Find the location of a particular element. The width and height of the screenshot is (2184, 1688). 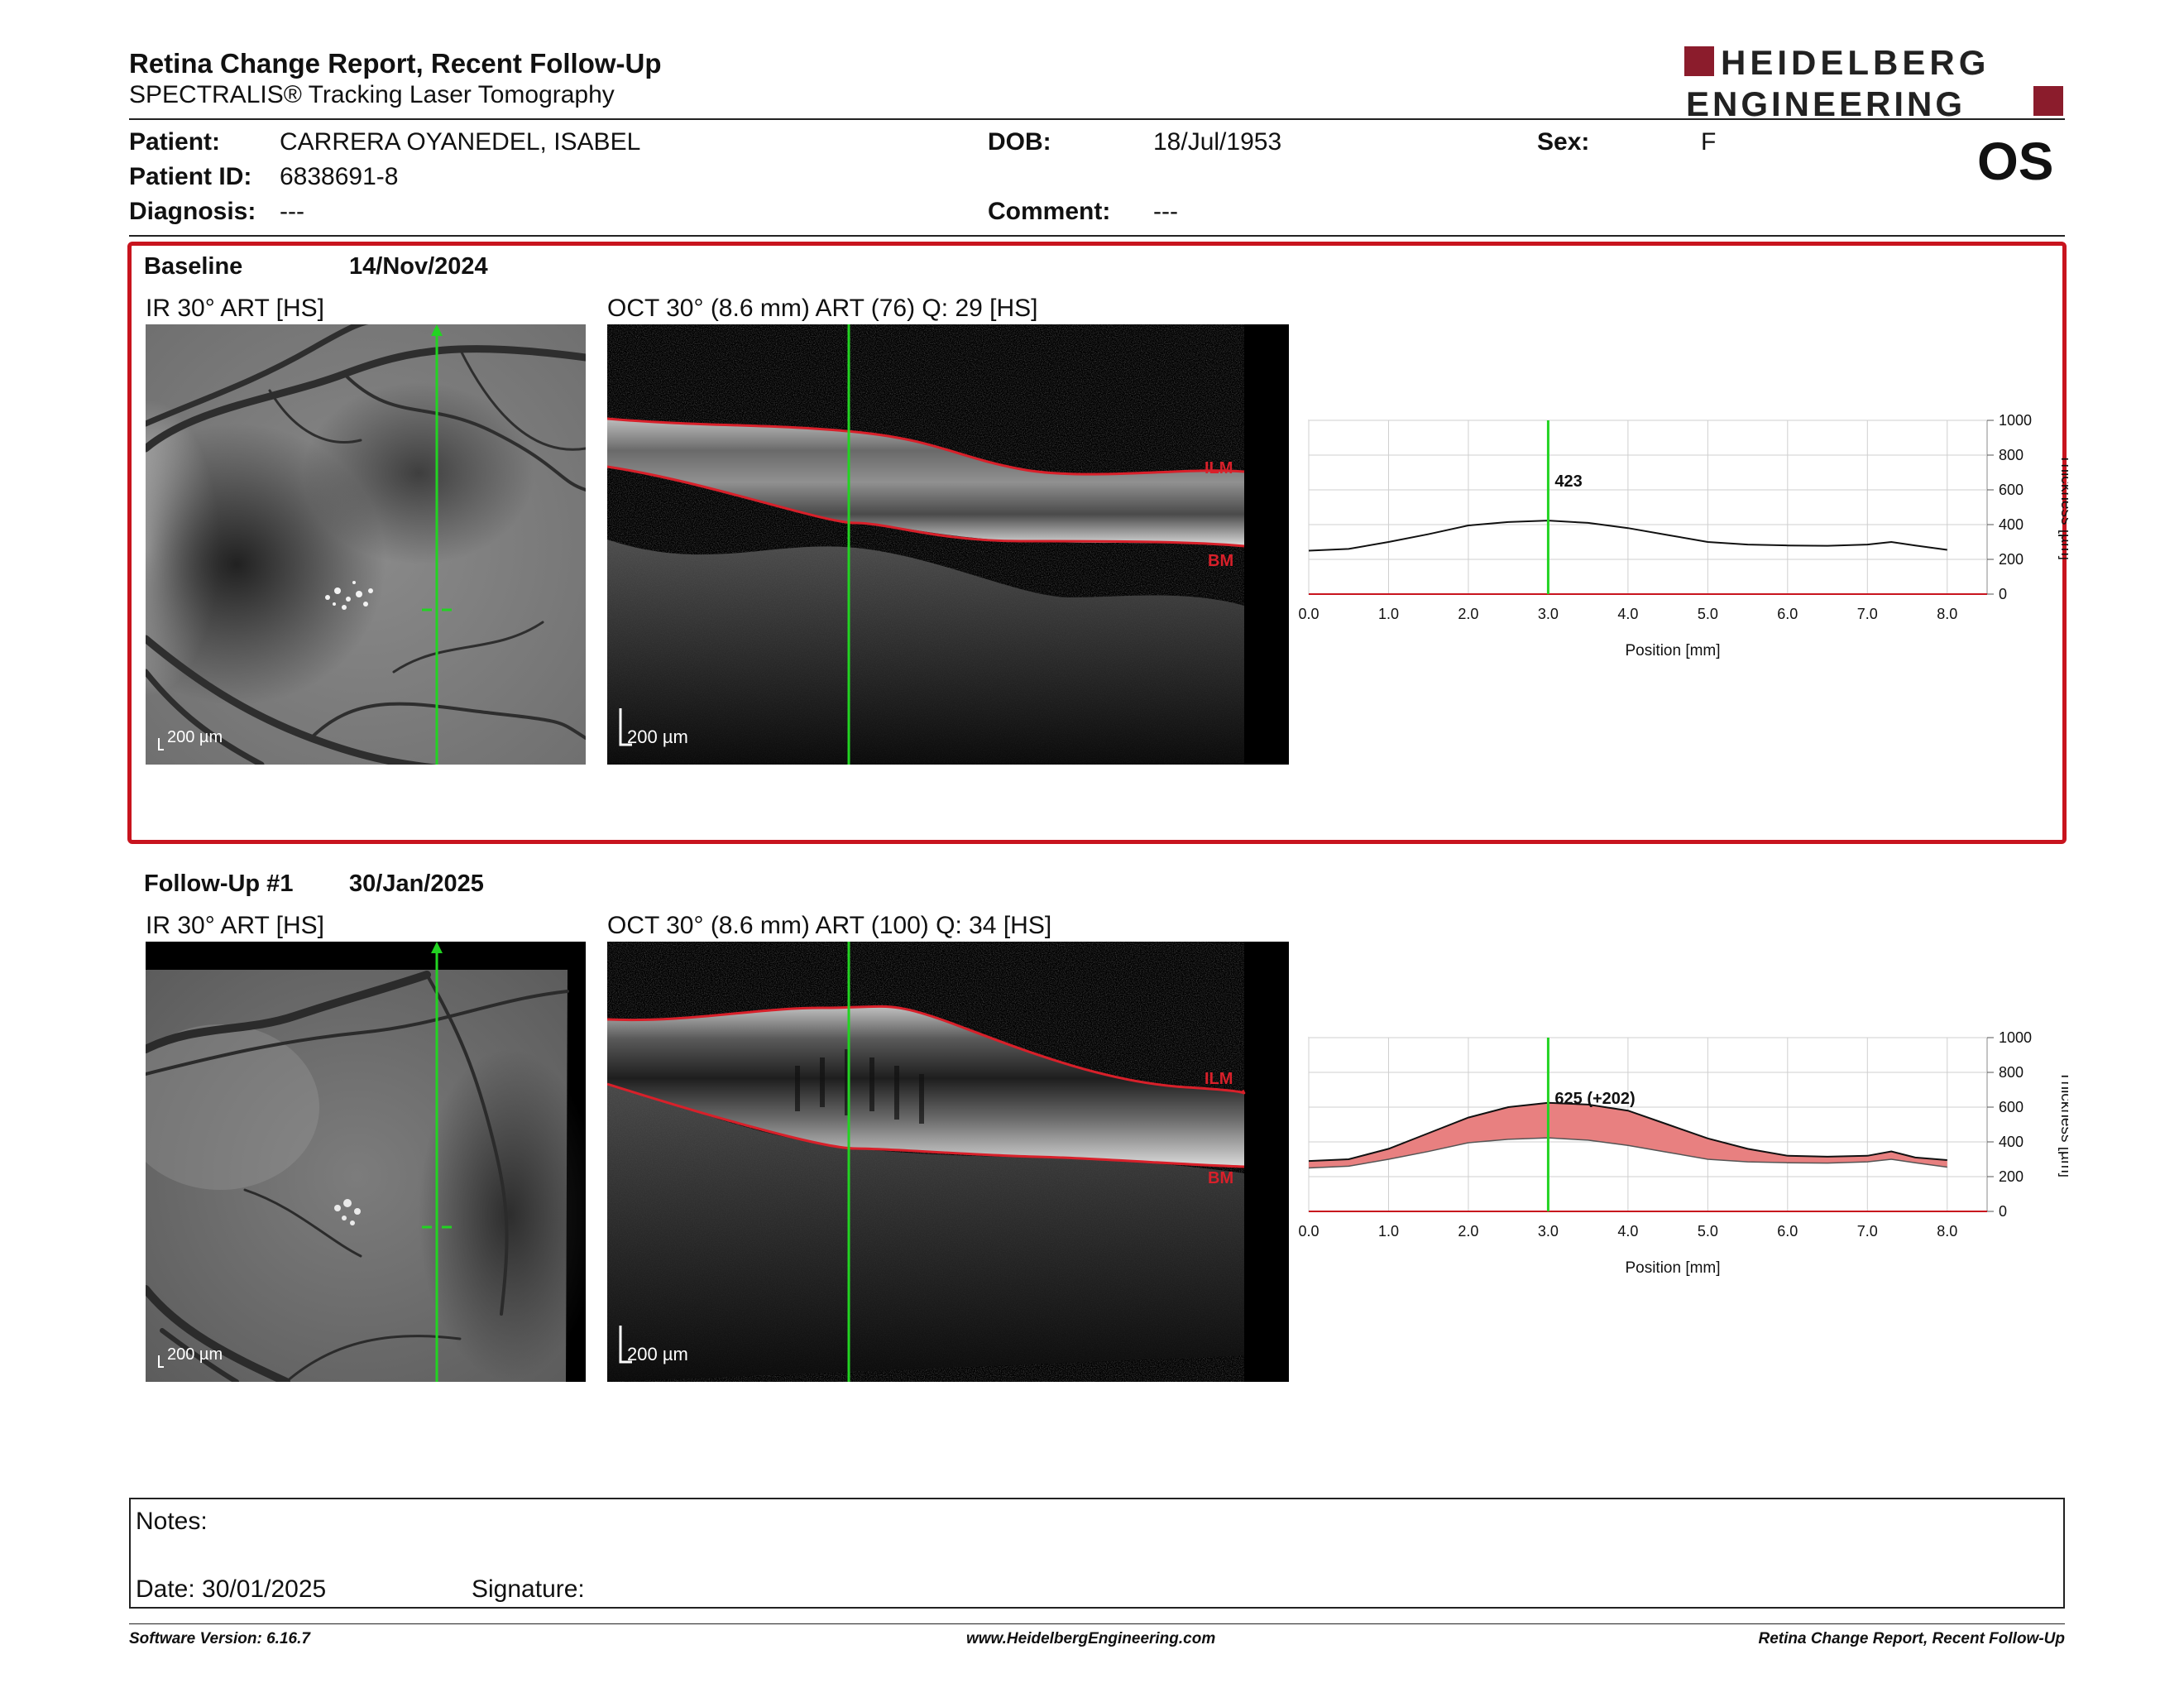

followup-label: Follow-Up #1 is located at coordinates (219, 883).